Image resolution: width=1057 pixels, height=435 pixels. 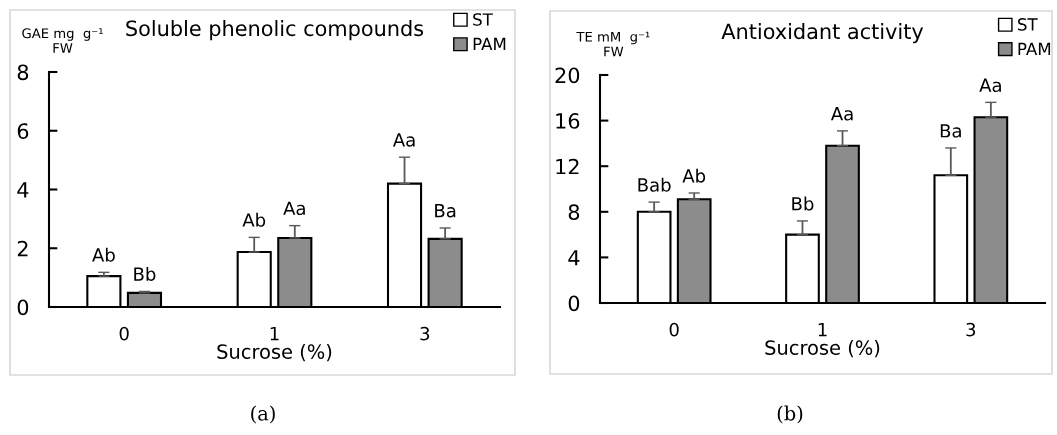 I want to click on y-tick-label: 2, so click(x=22, y=248).